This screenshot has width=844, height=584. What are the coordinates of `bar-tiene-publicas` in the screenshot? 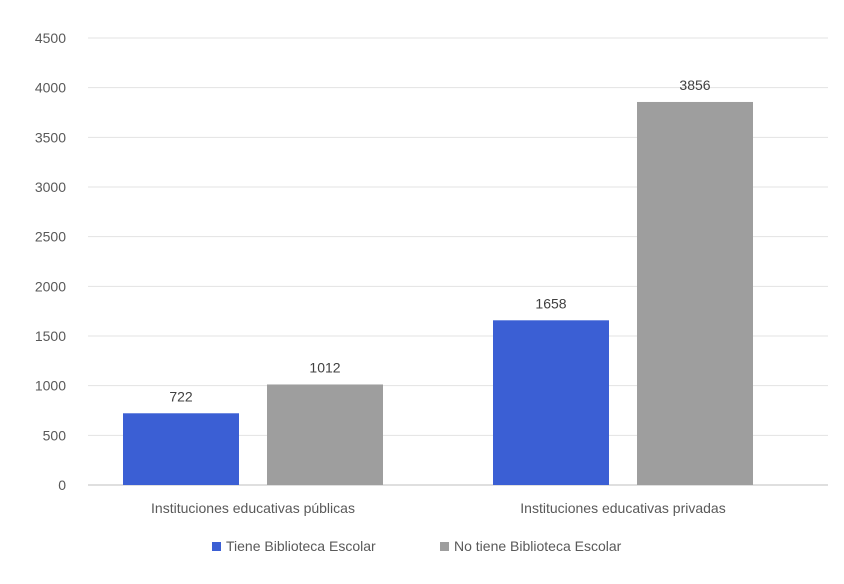 It's located at (181, 449).